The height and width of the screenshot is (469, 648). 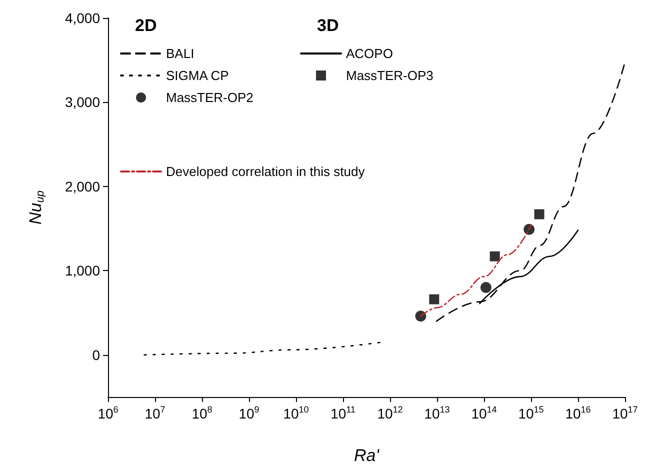 I want to click on y-tick-label: 2,000, so click(x=82, y=186).